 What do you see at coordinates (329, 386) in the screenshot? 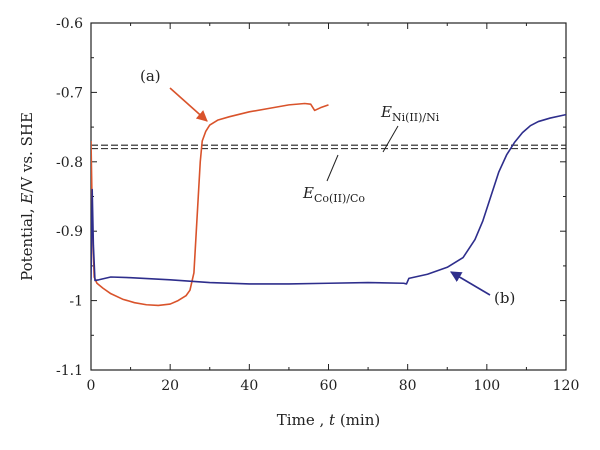
I see `x-tick-label: 60` at bounding box center [329, 386].